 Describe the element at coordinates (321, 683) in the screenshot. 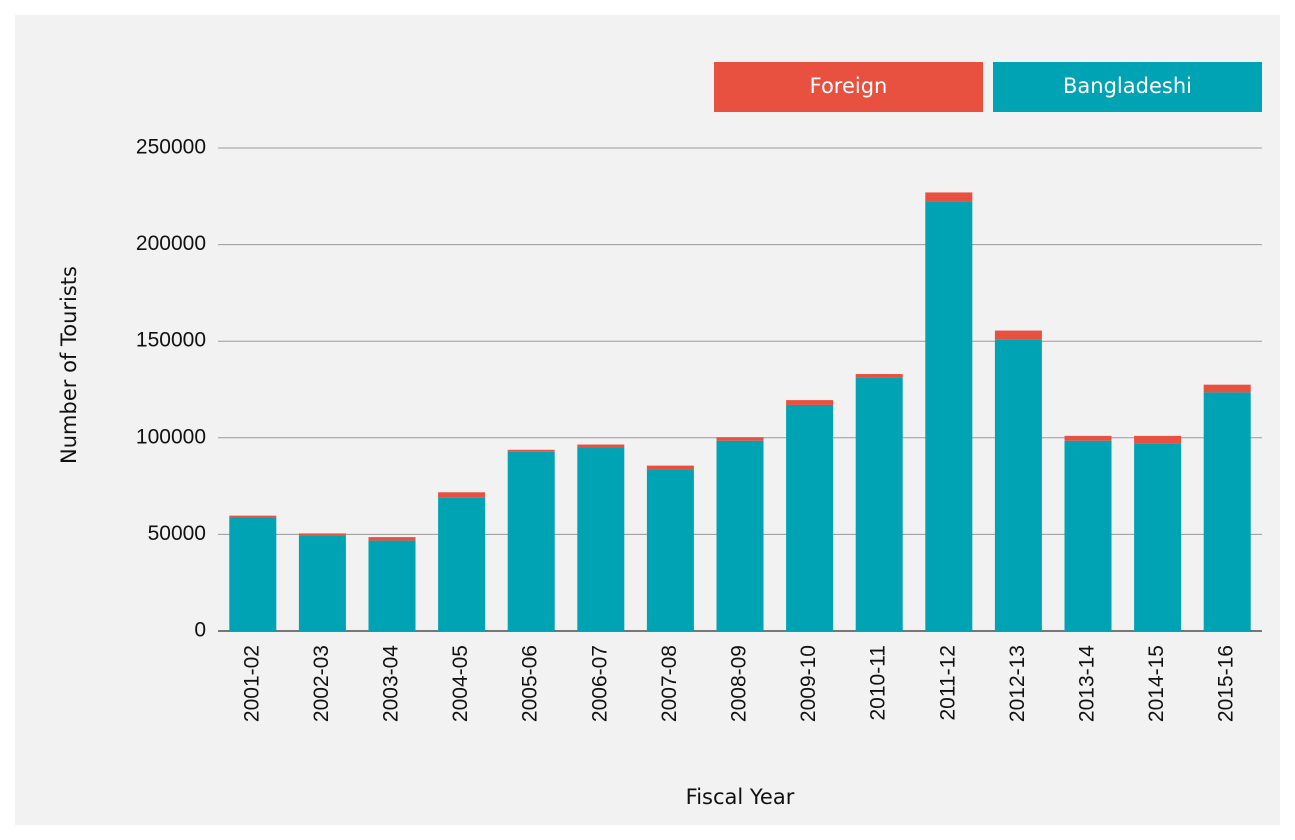

I see `x-tick-label: 2002-03` at that location.